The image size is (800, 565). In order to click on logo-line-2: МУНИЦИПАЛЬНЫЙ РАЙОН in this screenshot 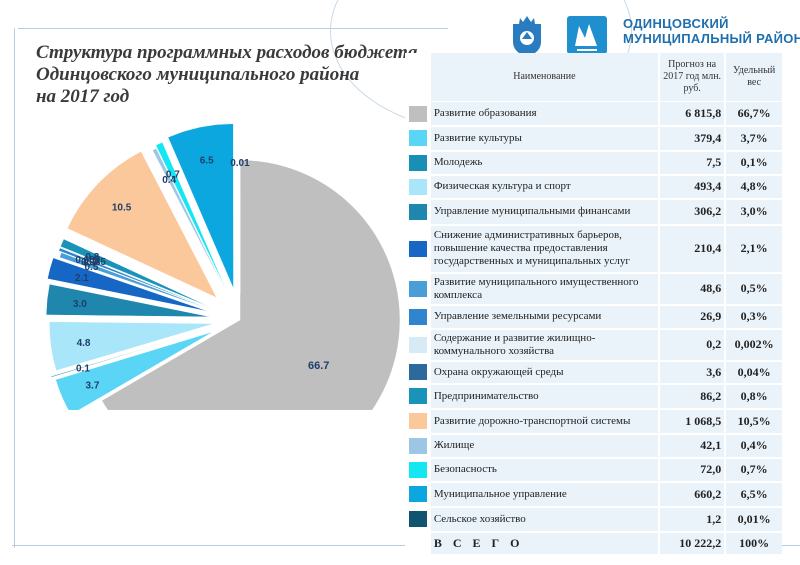, I will do `click(711, 38)`.